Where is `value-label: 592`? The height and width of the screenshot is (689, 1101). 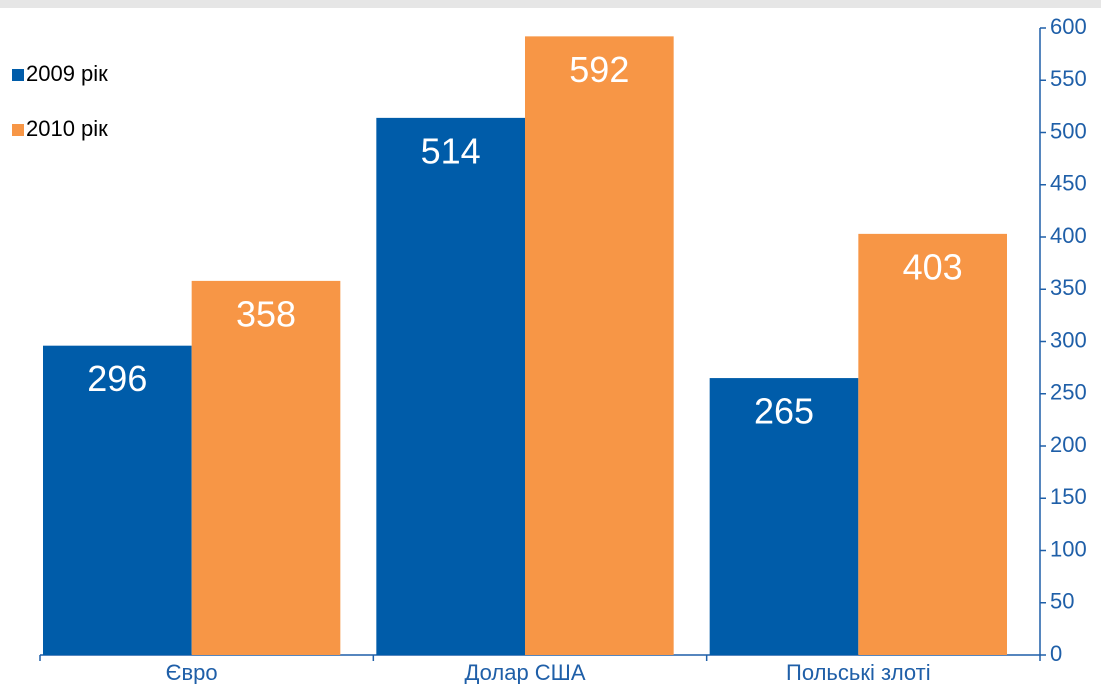 value-label: 592 is located at coordinates (599, 69).